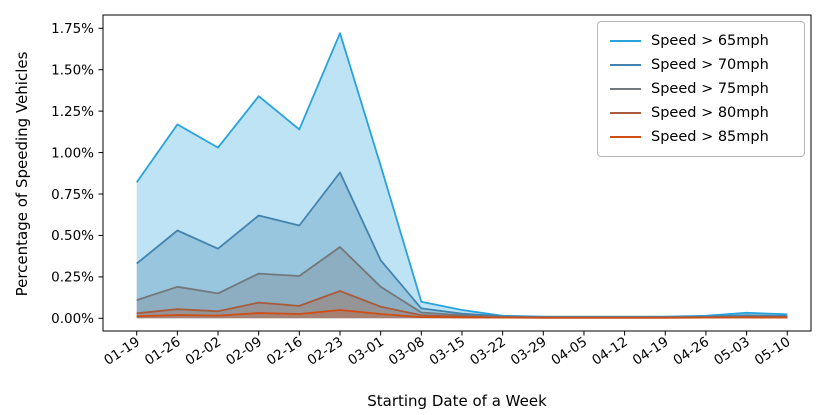  Describe the element at coordinates (651, 351) in the screenshot. I see `x-tick-label: 04-19` at that location.